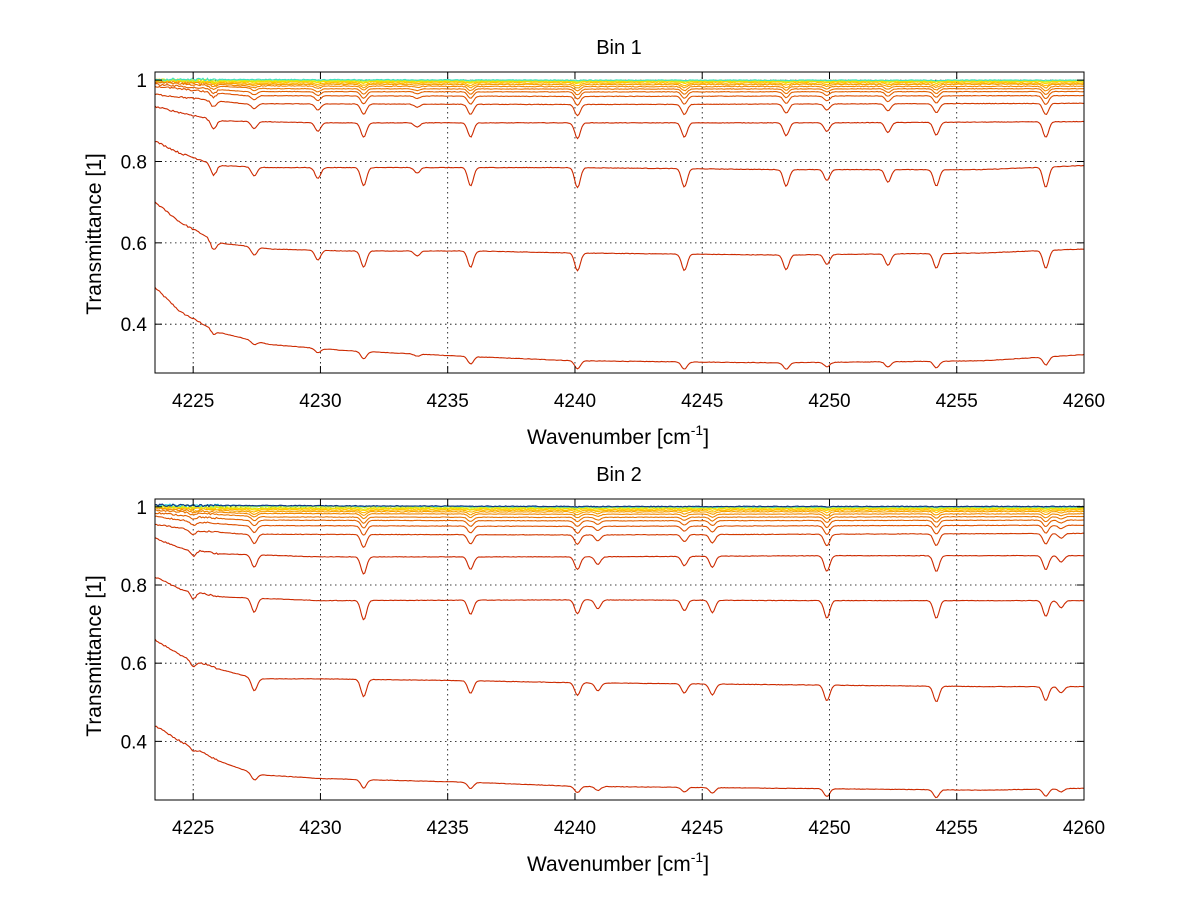 The width and height of the screenshot is (1200, 901). Describe the element at coordinates (619, 48) in the screenshot. I see `chart-title: Bin 1` at that location.